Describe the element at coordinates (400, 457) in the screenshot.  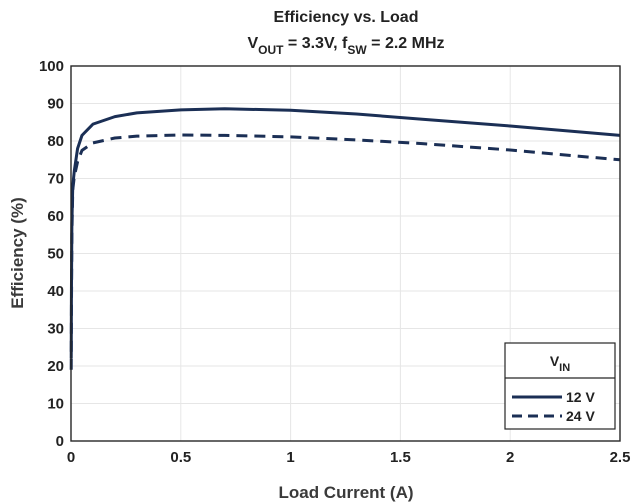
I see `x-tick-label: 1.5` at that location.